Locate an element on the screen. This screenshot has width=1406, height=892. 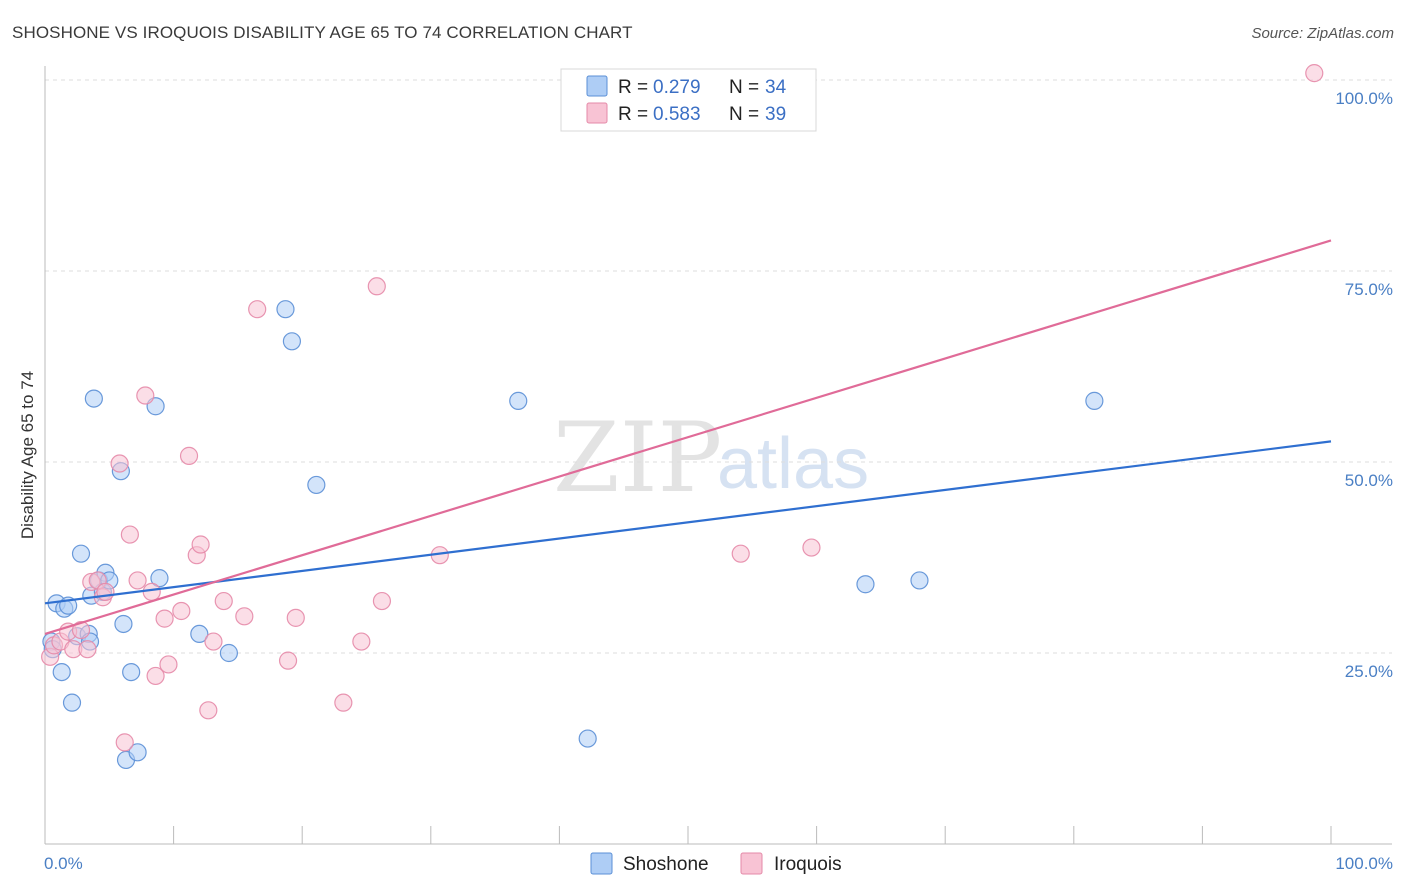
source-credit: Source: ZipAtlas.com is located at coordinates (1322, 33).